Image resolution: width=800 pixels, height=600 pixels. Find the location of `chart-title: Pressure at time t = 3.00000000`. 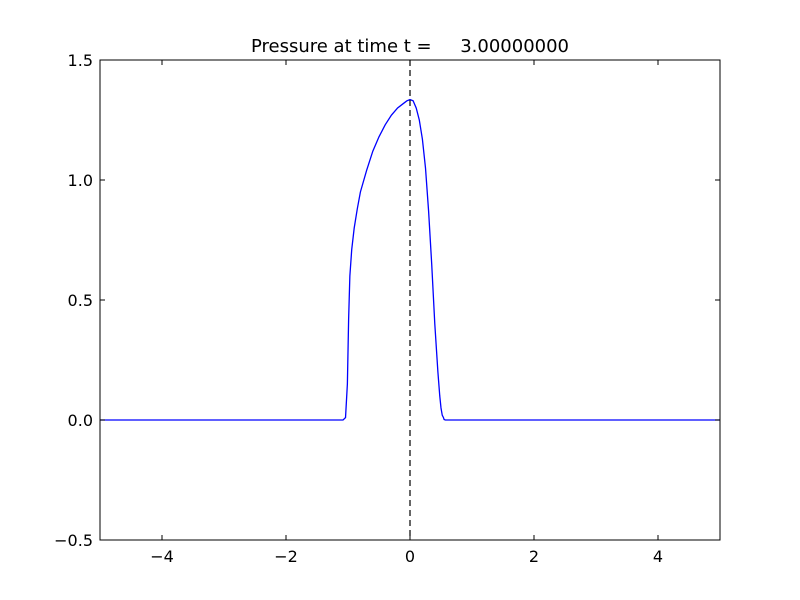

chart-title: Pressure at time t = 3.00000000 is located at coordinates (410, 46).